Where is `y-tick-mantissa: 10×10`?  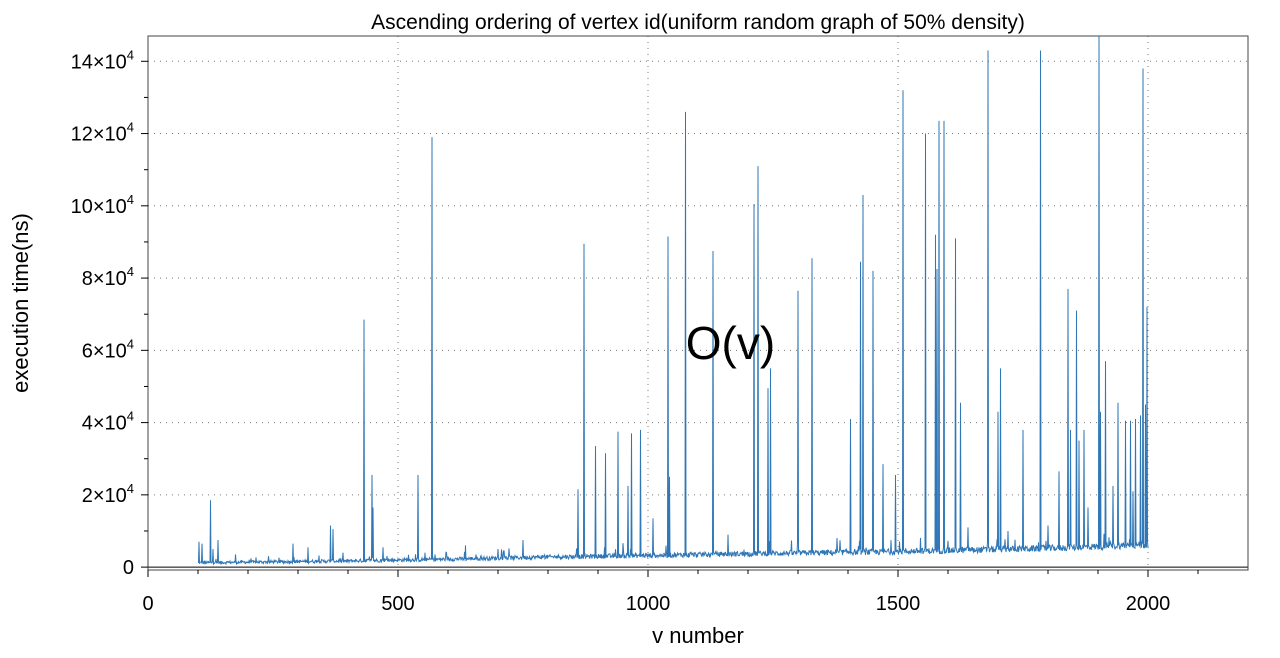 y-tick-mantissa: 10×10 is located at coordinates (99, 207).